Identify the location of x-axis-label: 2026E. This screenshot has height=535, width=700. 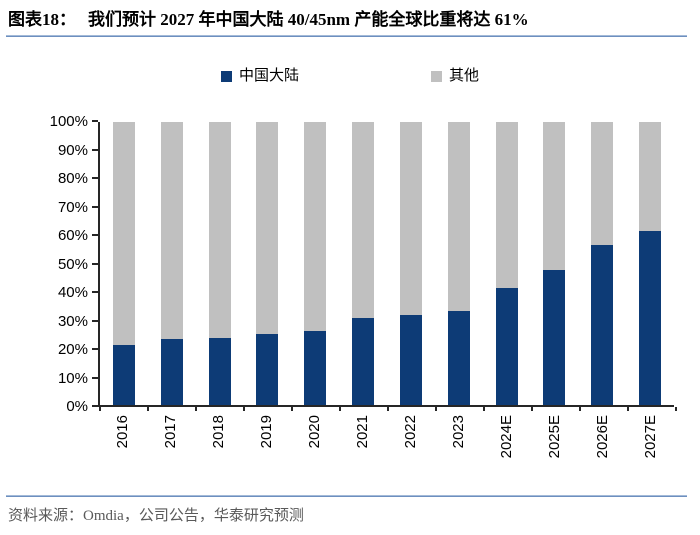
(602, 444).